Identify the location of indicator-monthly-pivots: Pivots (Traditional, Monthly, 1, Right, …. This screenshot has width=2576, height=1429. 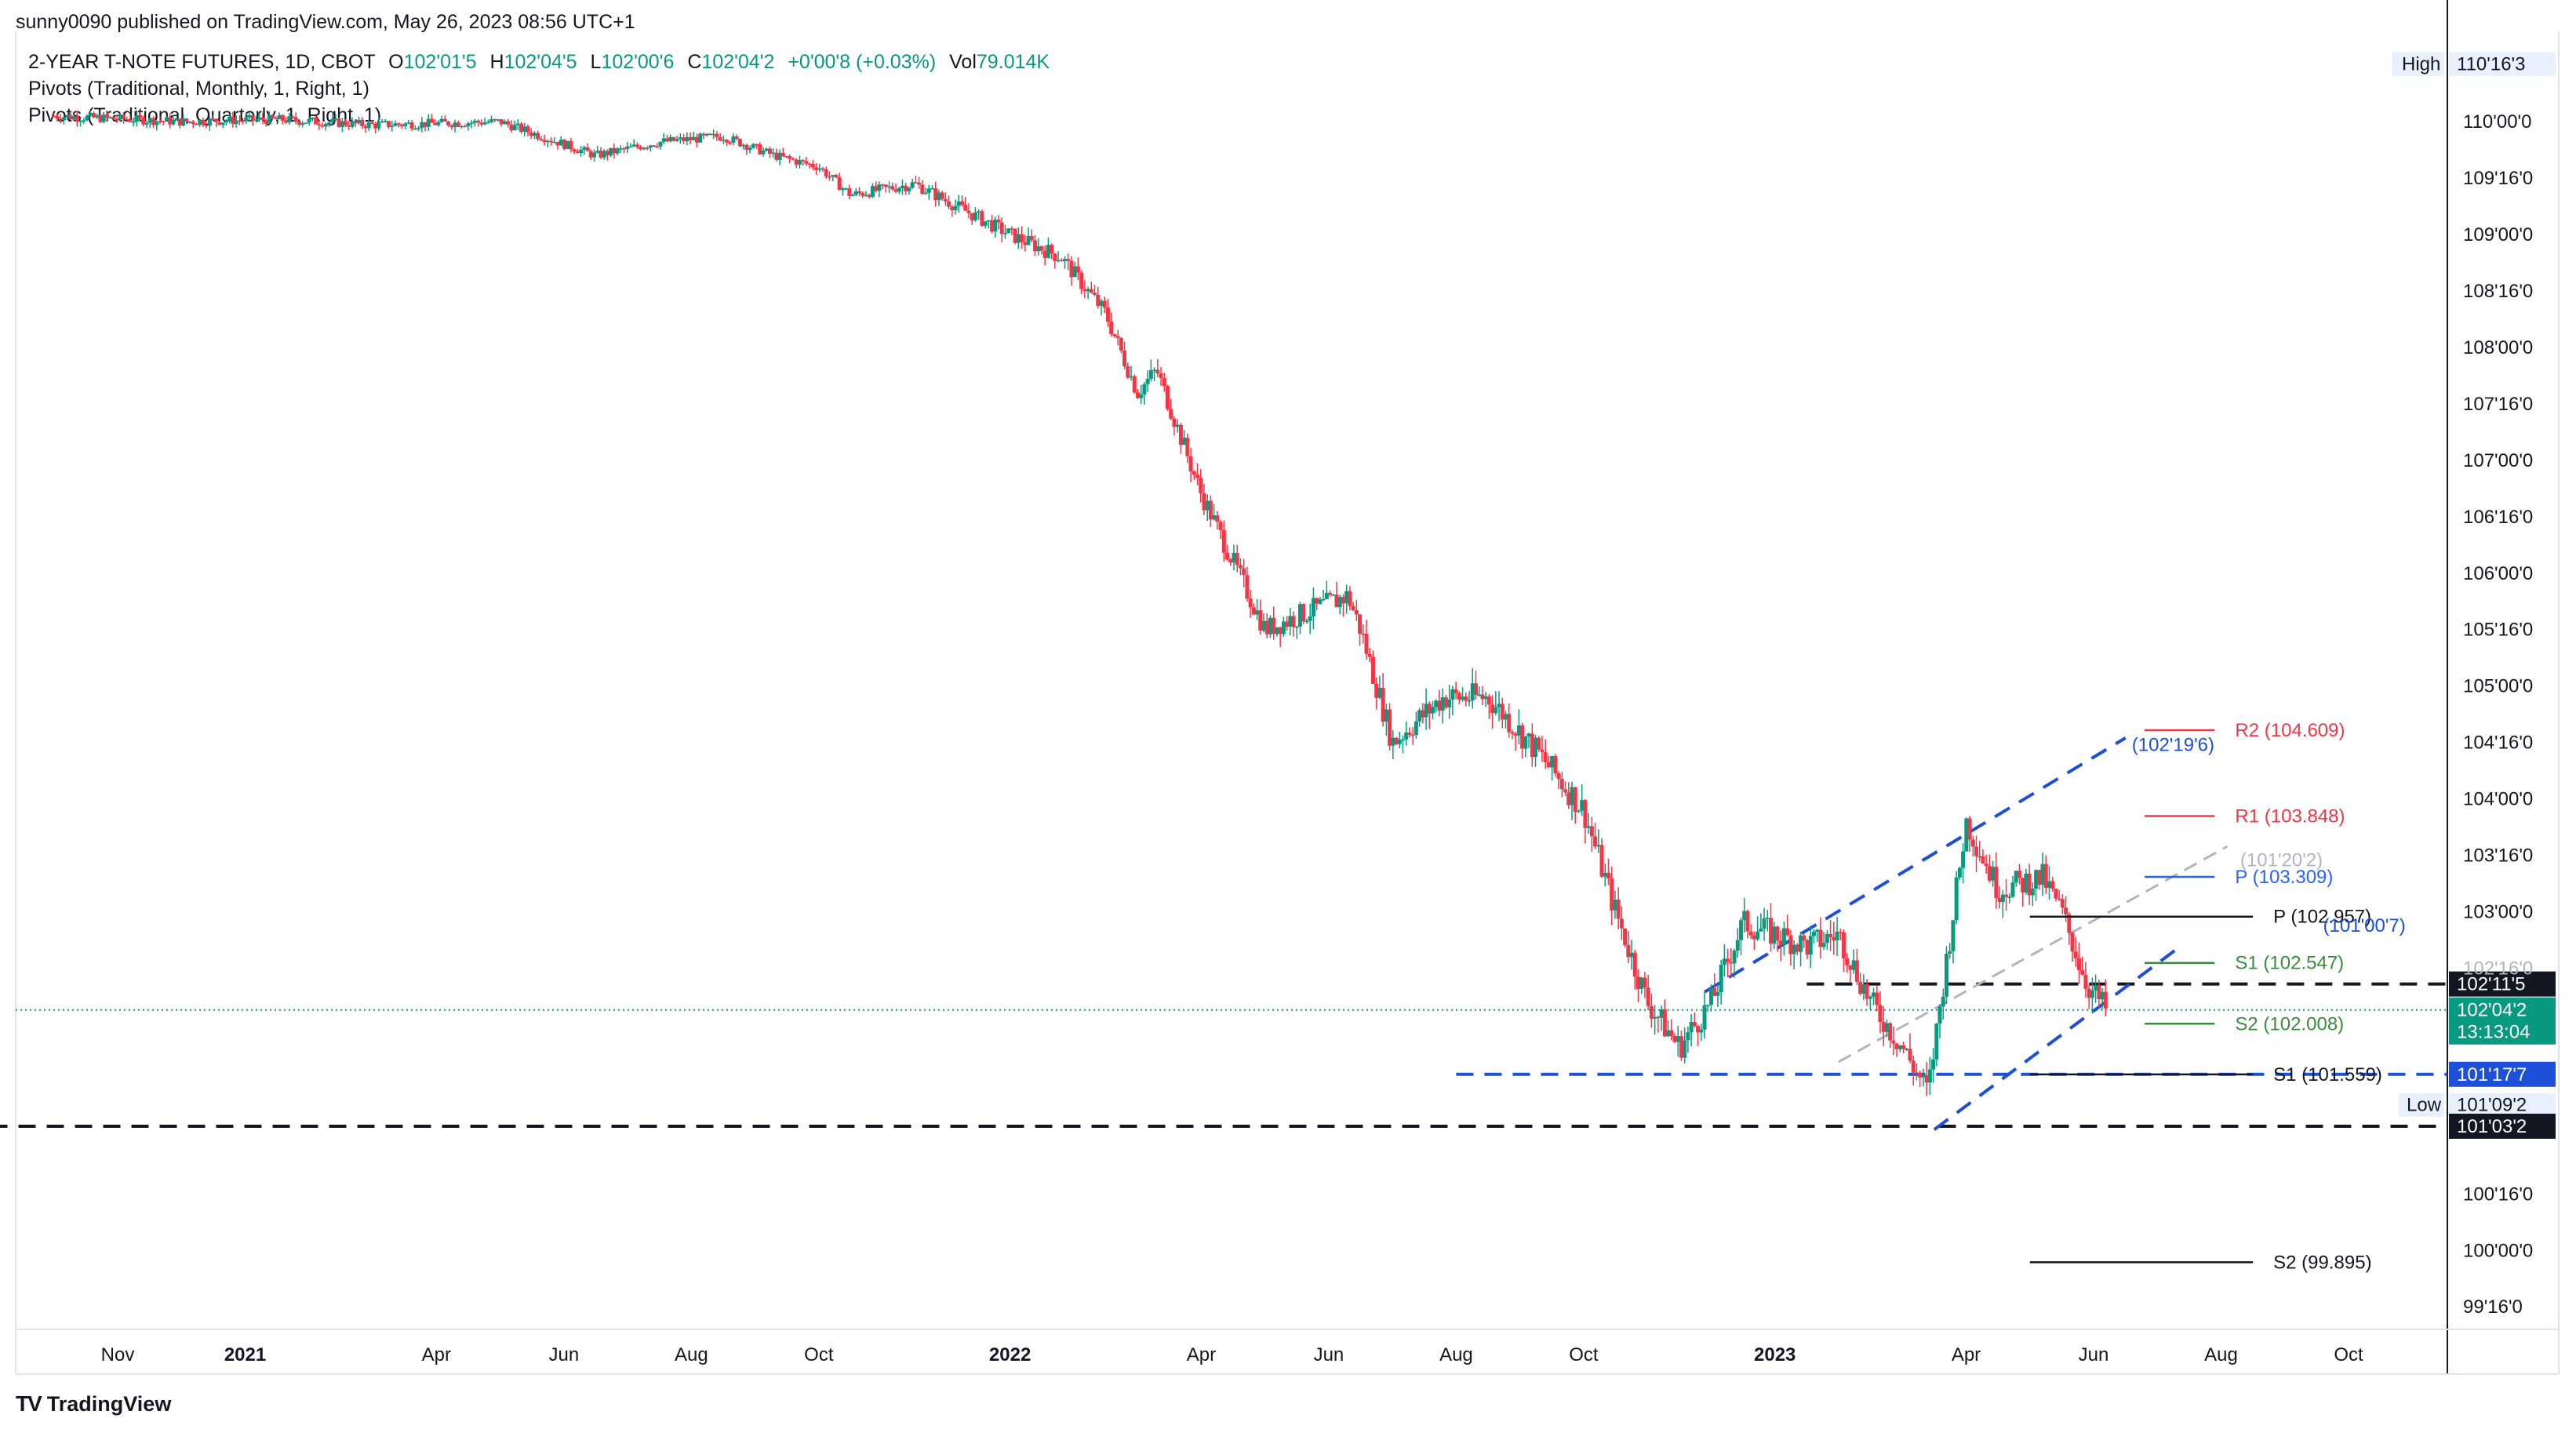
(198, 89).